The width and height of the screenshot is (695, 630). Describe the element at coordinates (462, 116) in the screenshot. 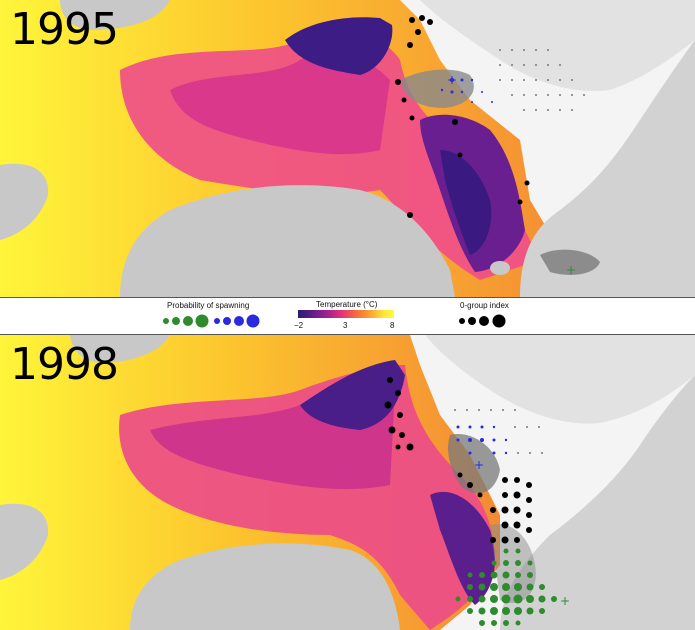

I see `zero-group-dots-1995` at that location.